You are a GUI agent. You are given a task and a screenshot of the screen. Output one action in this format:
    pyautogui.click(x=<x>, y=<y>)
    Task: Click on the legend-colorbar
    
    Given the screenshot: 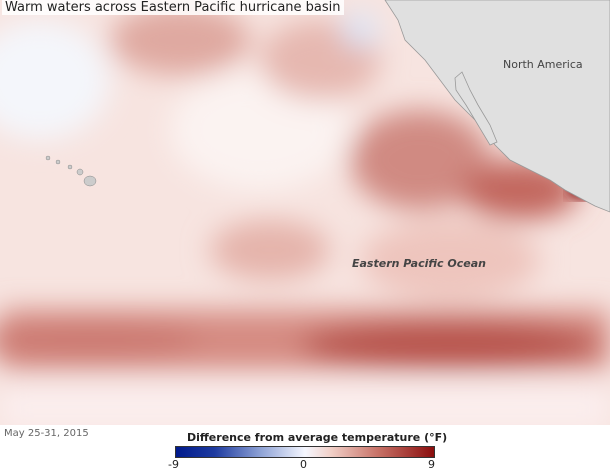 What is the action you would take?
    pyautogui.click(x=305, y=452)
    